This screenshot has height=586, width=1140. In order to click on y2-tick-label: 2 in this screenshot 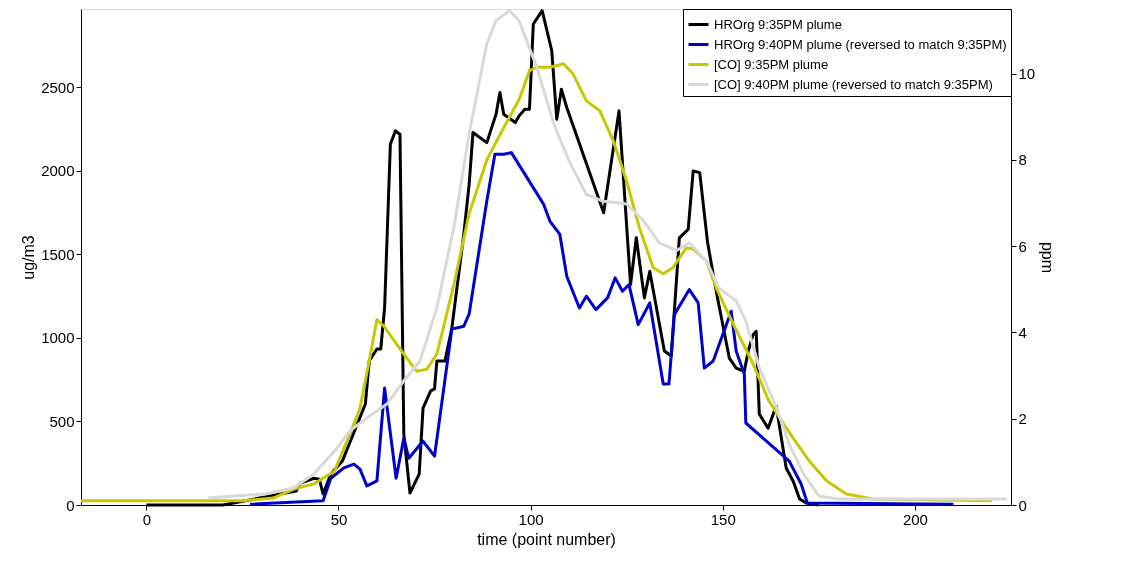, I will do `click(1022, 419)`.